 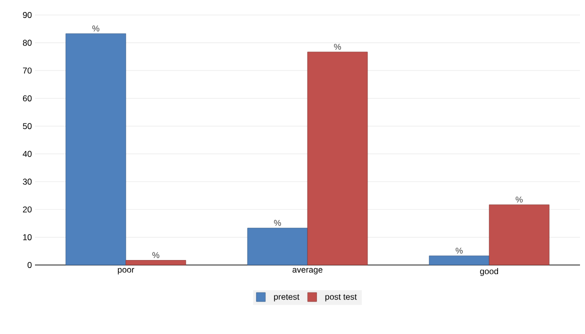 What do you see at coordinates (27, 126) in the screenshot?
I see `y-tick-label: 50` at bounding box center [27, 126].